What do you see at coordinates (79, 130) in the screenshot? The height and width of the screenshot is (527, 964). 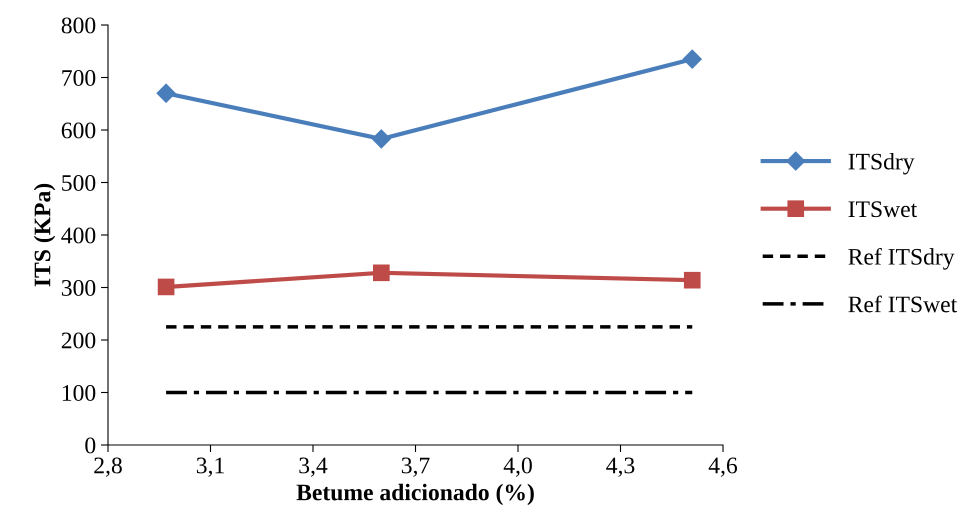 I see `y-tick-label: 600` at bounding box center [79, 130].